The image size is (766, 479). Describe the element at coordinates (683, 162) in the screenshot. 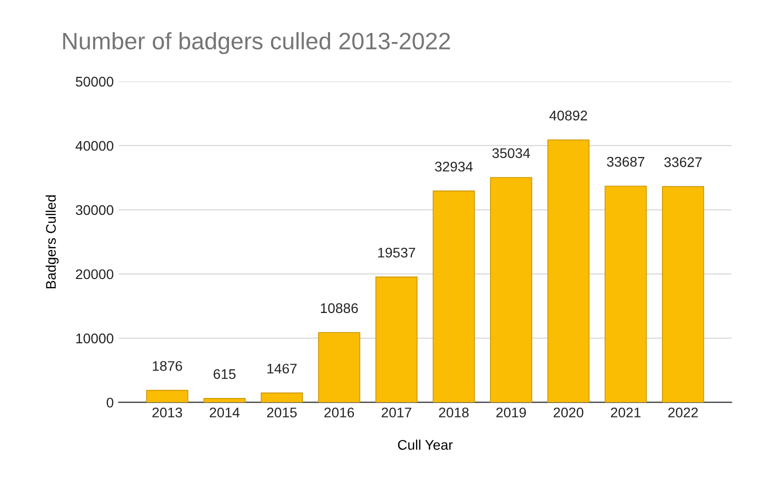

I see `data-label: 33627` at that location.